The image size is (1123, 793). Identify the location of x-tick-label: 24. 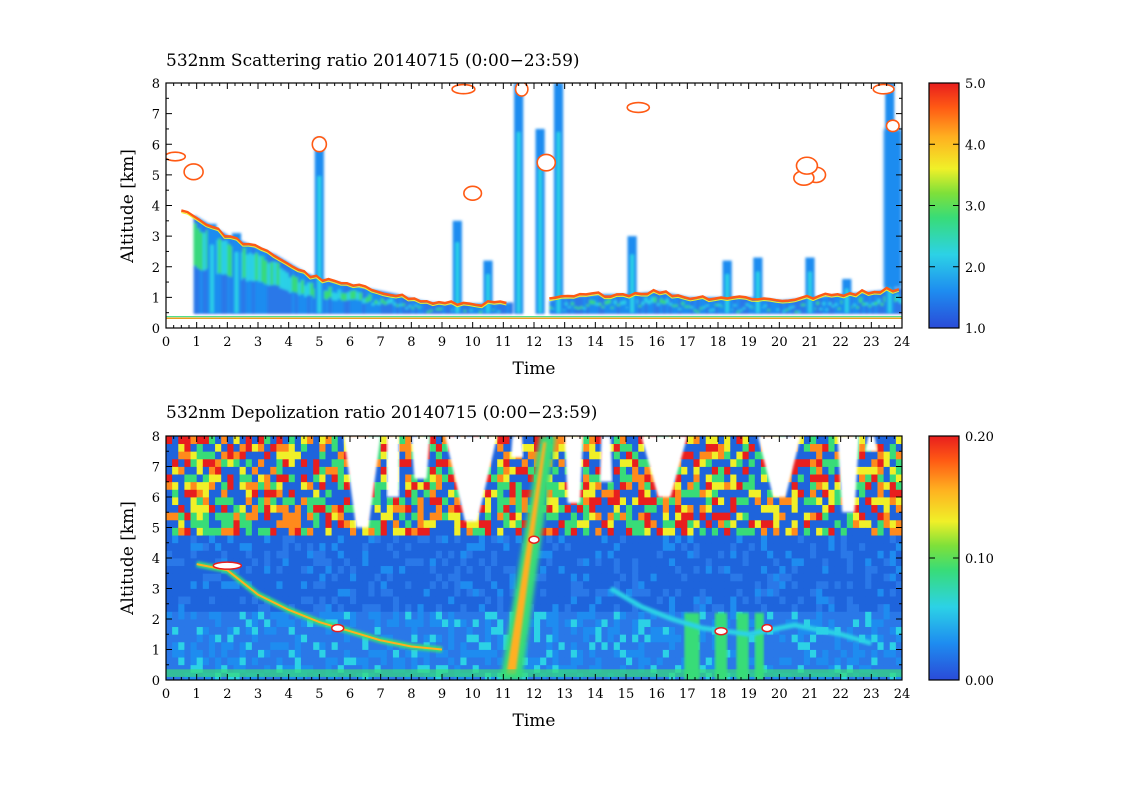
(902, 342).